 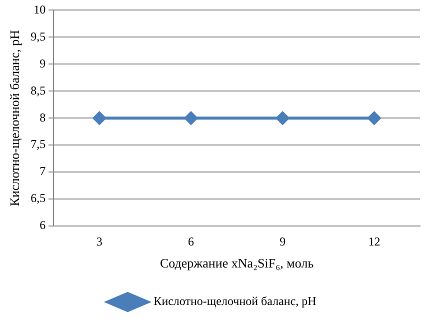 What do you see at coordinates (283, 241) in the screenshot?
I see `x-tick-label: 9` at bounding box center [283, 241].